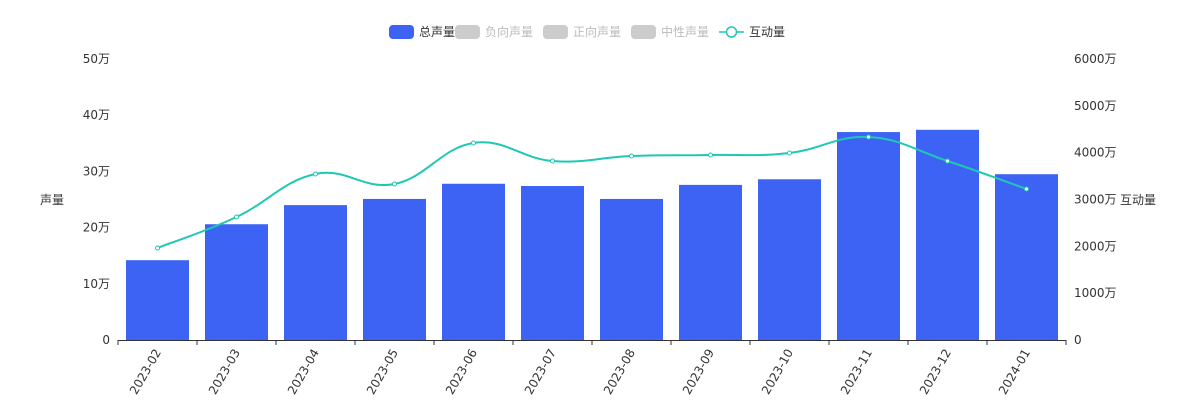  What do you see at coordinates (1078, 340) in the screenshot?
I see `y-right-tick-label: 0` at bounding box center [1078, 340].